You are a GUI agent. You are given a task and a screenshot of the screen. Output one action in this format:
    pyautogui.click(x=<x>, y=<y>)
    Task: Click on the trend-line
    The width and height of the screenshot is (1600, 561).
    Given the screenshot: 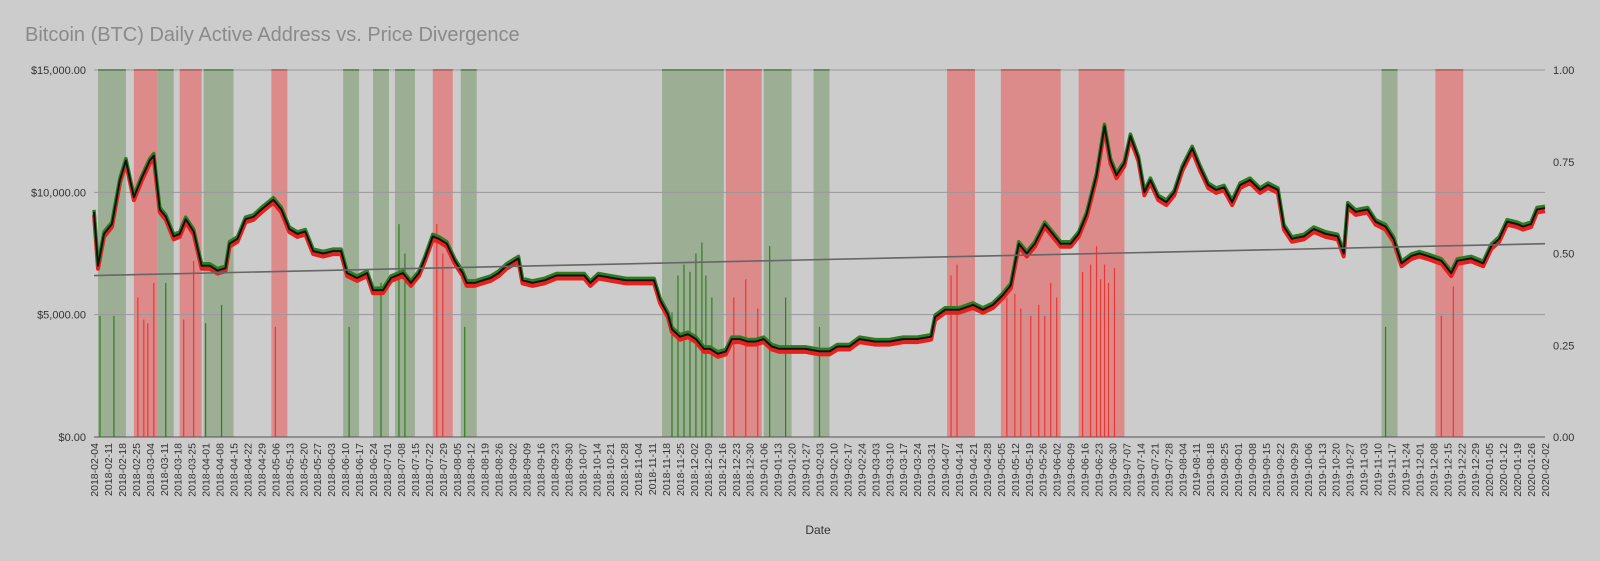 What is the action you would take?
    pyautogui.click(x=819, y=259)
    